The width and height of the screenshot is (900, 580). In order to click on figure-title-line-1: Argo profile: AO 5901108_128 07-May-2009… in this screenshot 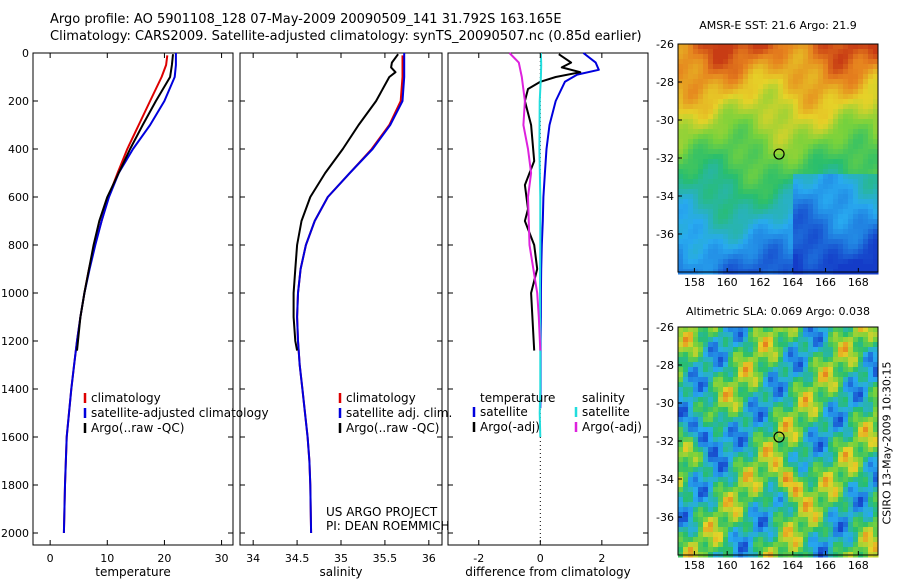, I will do `click(306, 19)`.